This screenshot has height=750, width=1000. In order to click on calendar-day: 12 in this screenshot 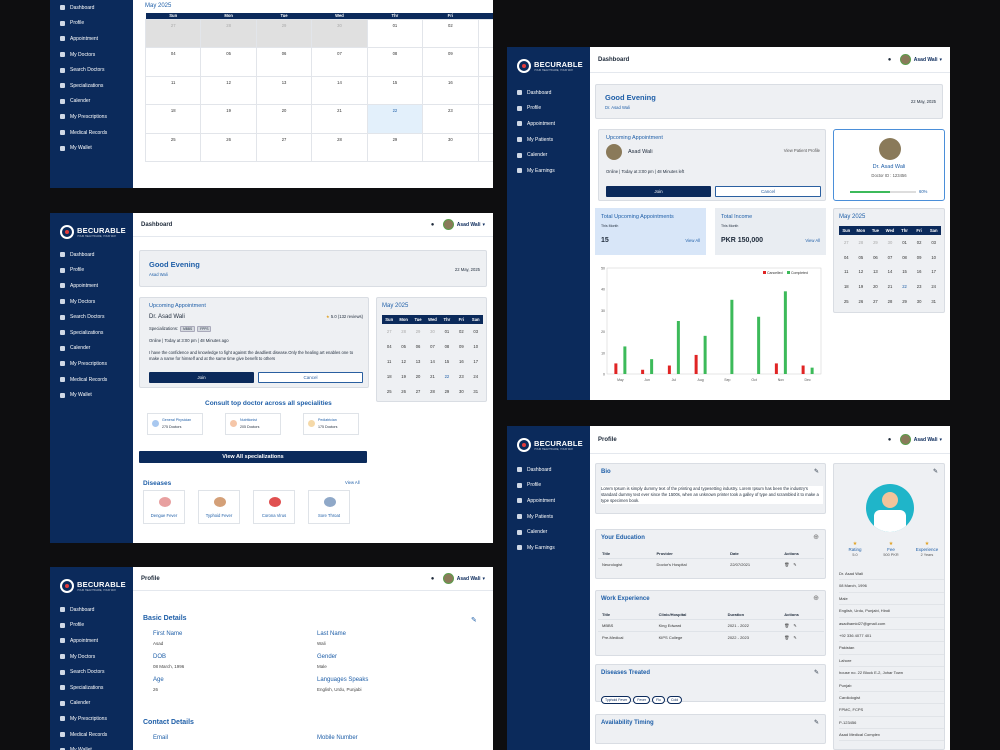, I will do `click(403, 361)`.